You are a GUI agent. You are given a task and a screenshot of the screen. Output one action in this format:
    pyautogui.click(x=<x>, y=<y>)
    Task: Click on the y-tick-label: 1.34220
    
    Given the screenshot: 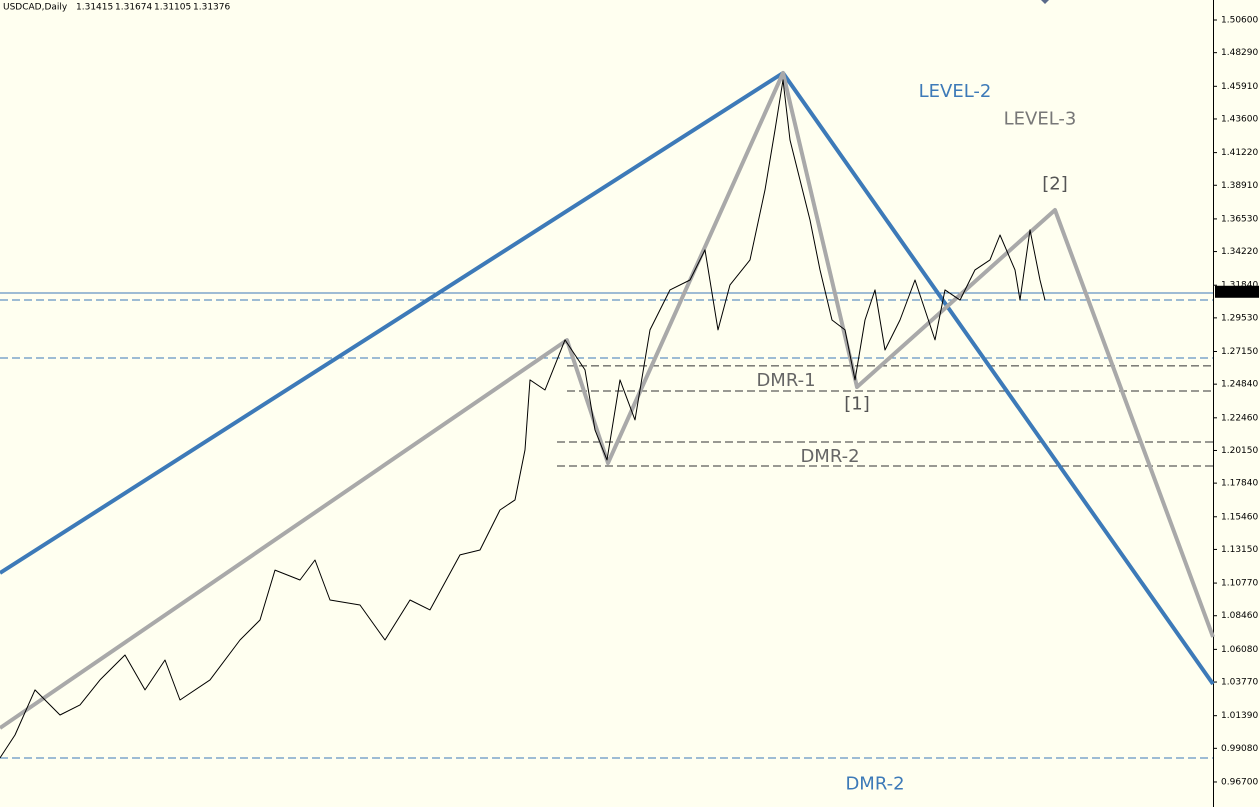 What is the action you would take?
    pyautogui.click(x=1239, y=252)
    